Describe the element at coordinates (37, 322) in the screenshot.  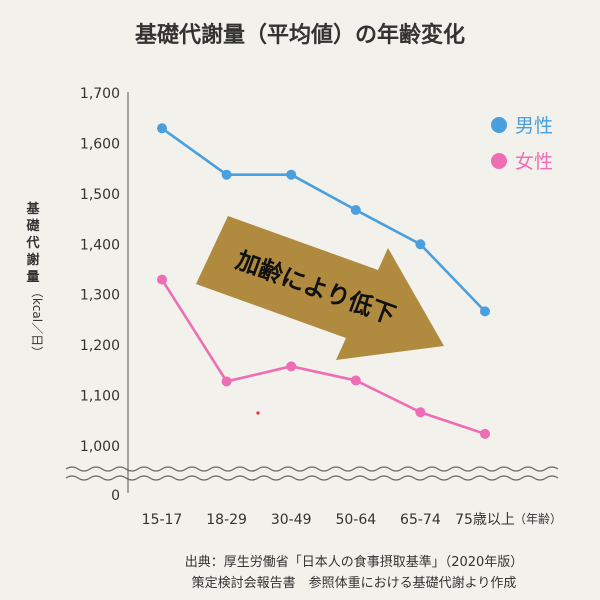
I see `y-axis-unit: （kcal／日）` at that location.